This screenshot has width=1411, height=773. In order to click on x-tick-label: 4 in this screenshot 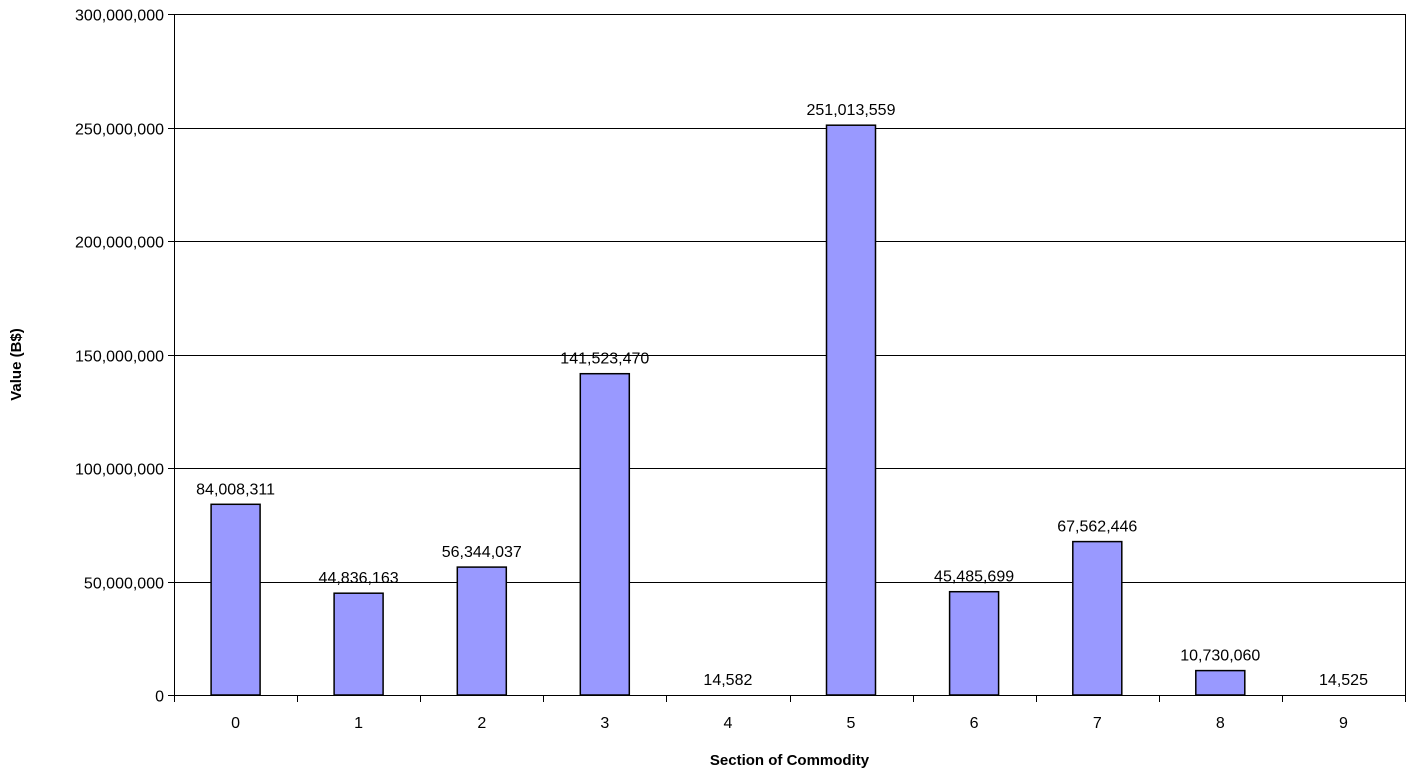, I will do `click(727, 723)`.